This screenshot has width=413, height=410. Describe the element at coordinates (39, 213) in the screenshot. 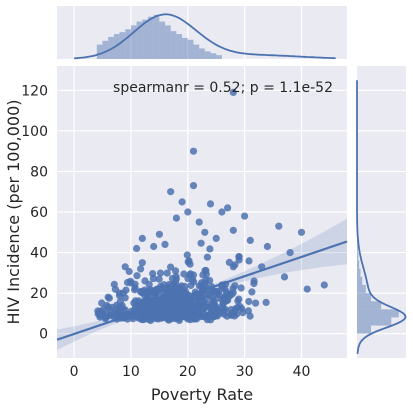

I see `y-tick-label: 60` at that location.